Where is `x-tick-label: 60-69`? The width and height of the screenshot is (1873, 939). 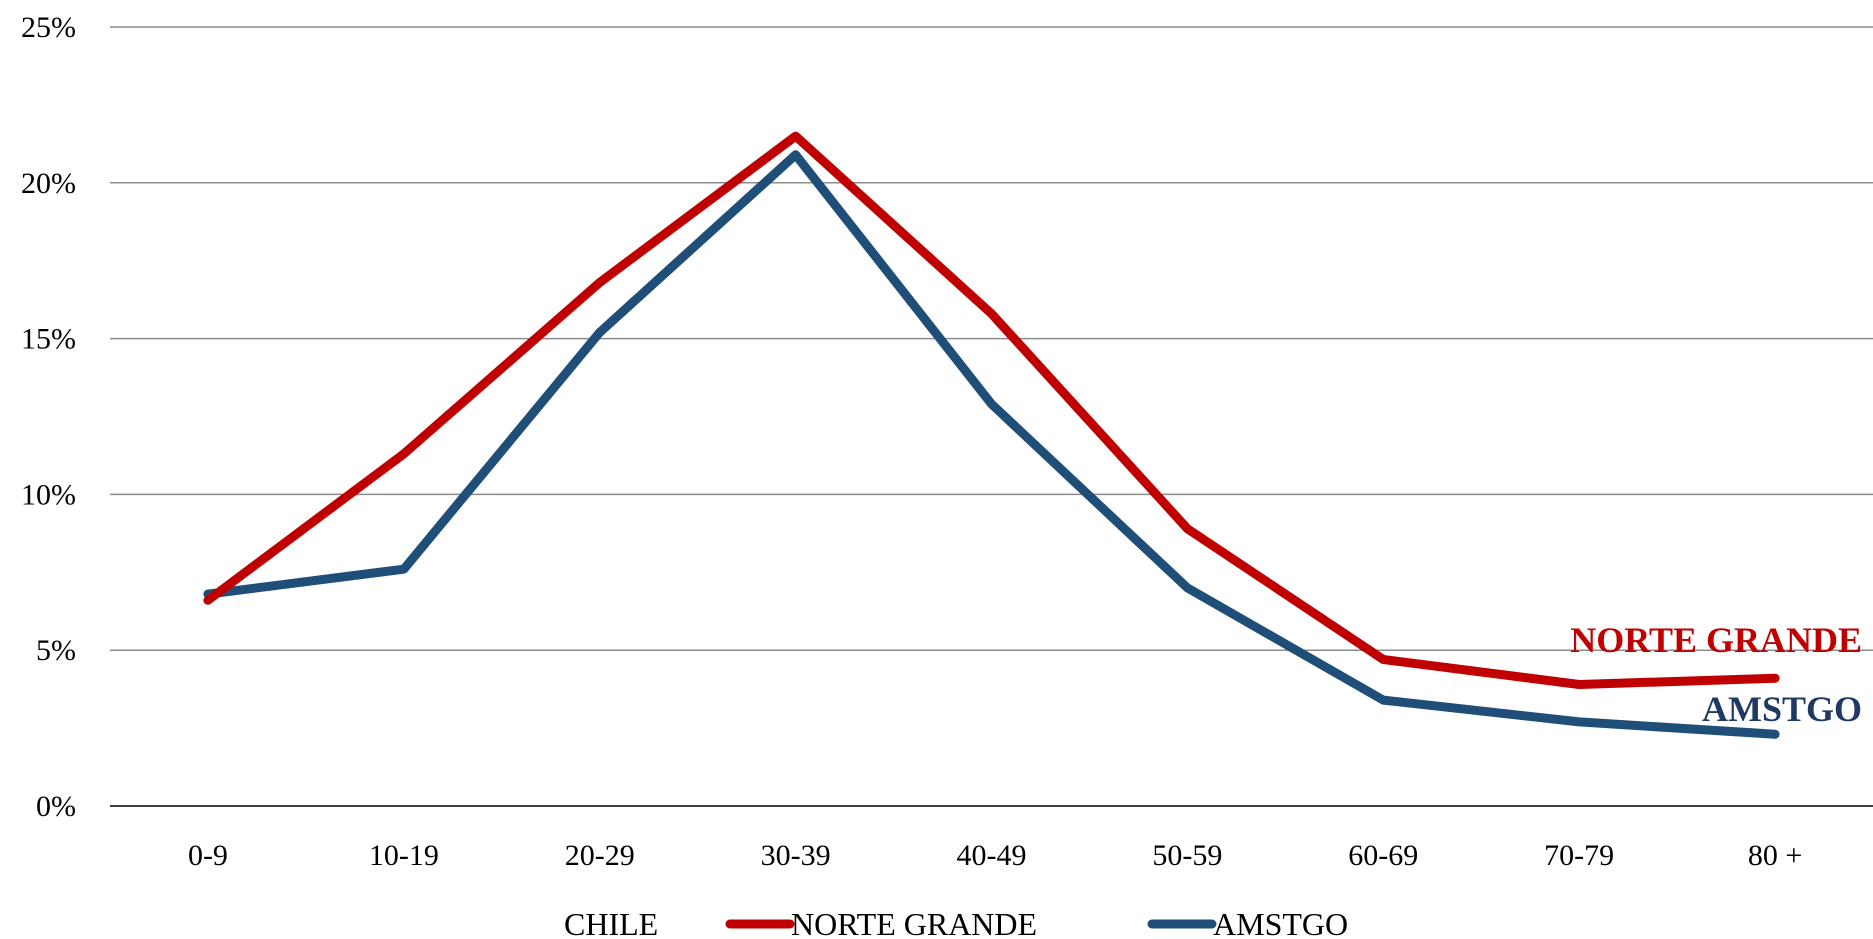 x-tick-label: 60-69 is located at coordinates (1383, 855).